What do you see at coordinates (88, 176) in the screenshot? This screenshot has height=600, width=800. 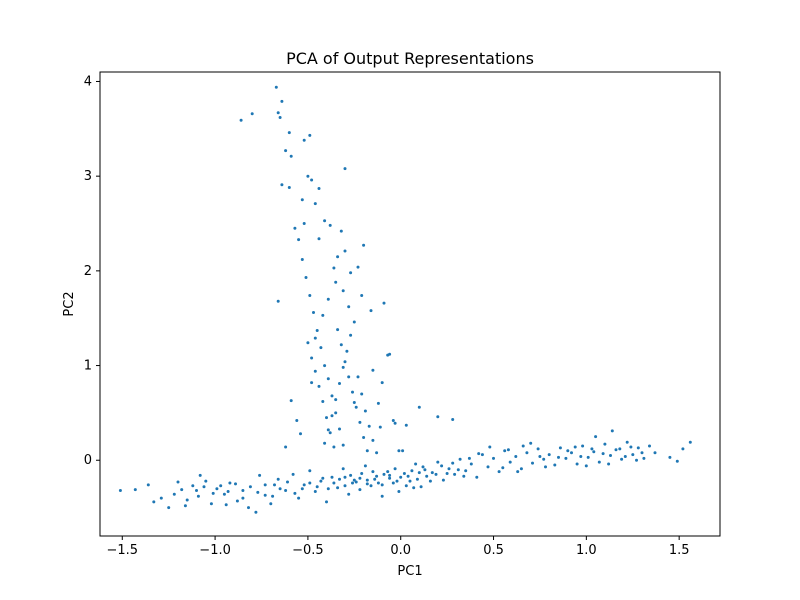 I see `y-tick-label: 3` at bounding box center [88, 176].